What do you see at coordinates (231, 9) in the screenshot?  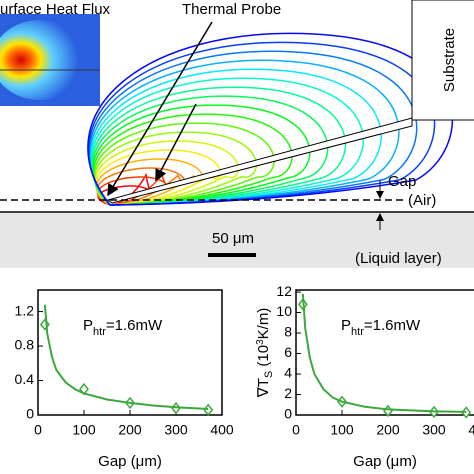 I see `probe-label: Thermal Probe` at bounding box center [231, 9].